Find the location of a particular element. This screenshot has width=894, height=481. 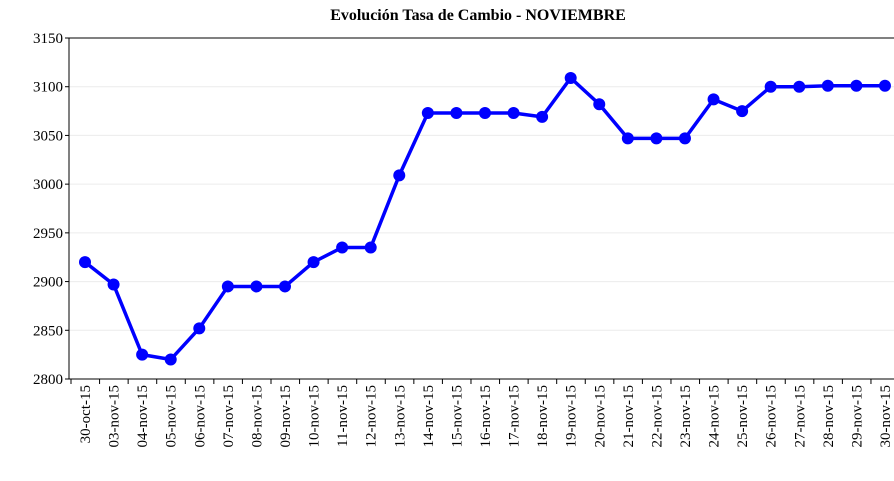

x-tick-label: 06-nov-15 is located at coordinates (200, 416).